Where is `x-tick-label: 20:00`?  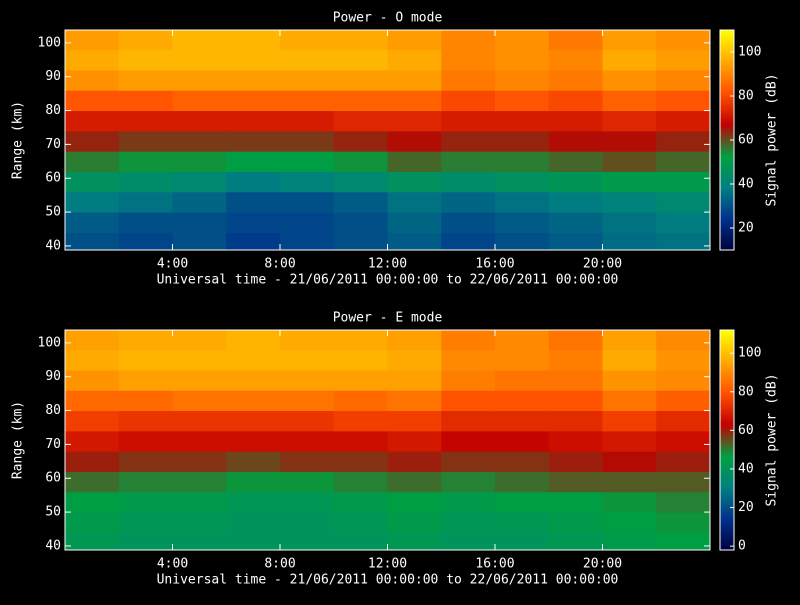 x-tick-label: 20:00 is located at coordinates (602, 264).